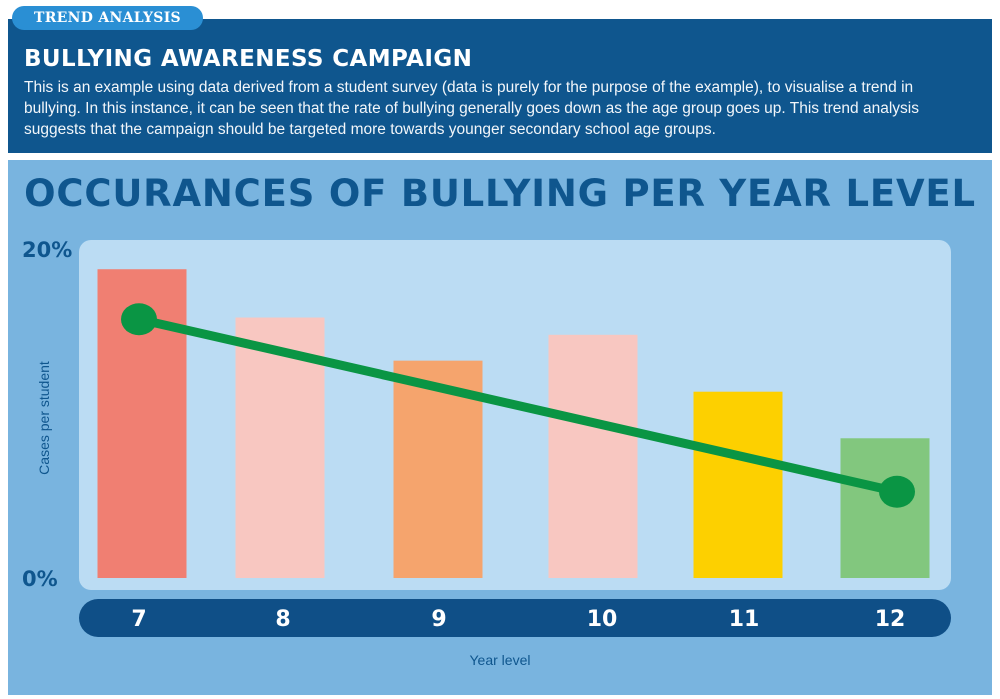  Describe the element at coordinates (897, 491) in the screenshot. I see `trend-end-point` at that location.